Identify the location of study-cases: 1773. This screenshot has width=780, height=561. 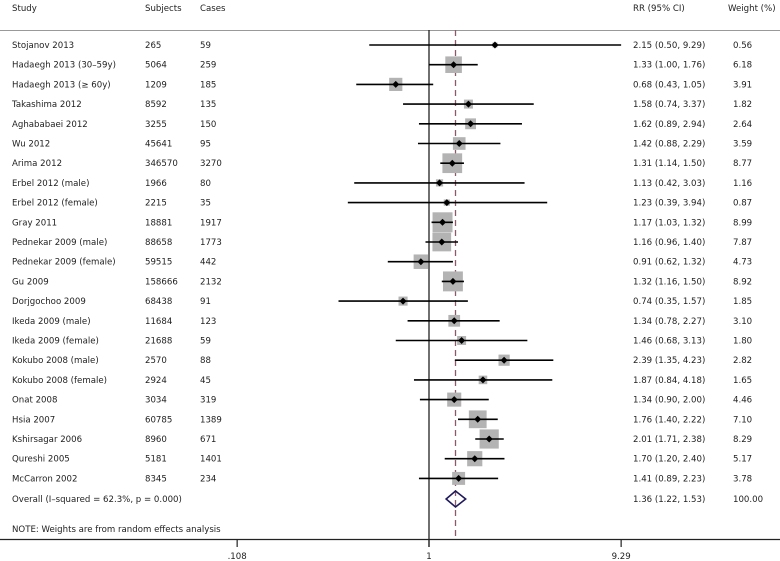
(211, 243).